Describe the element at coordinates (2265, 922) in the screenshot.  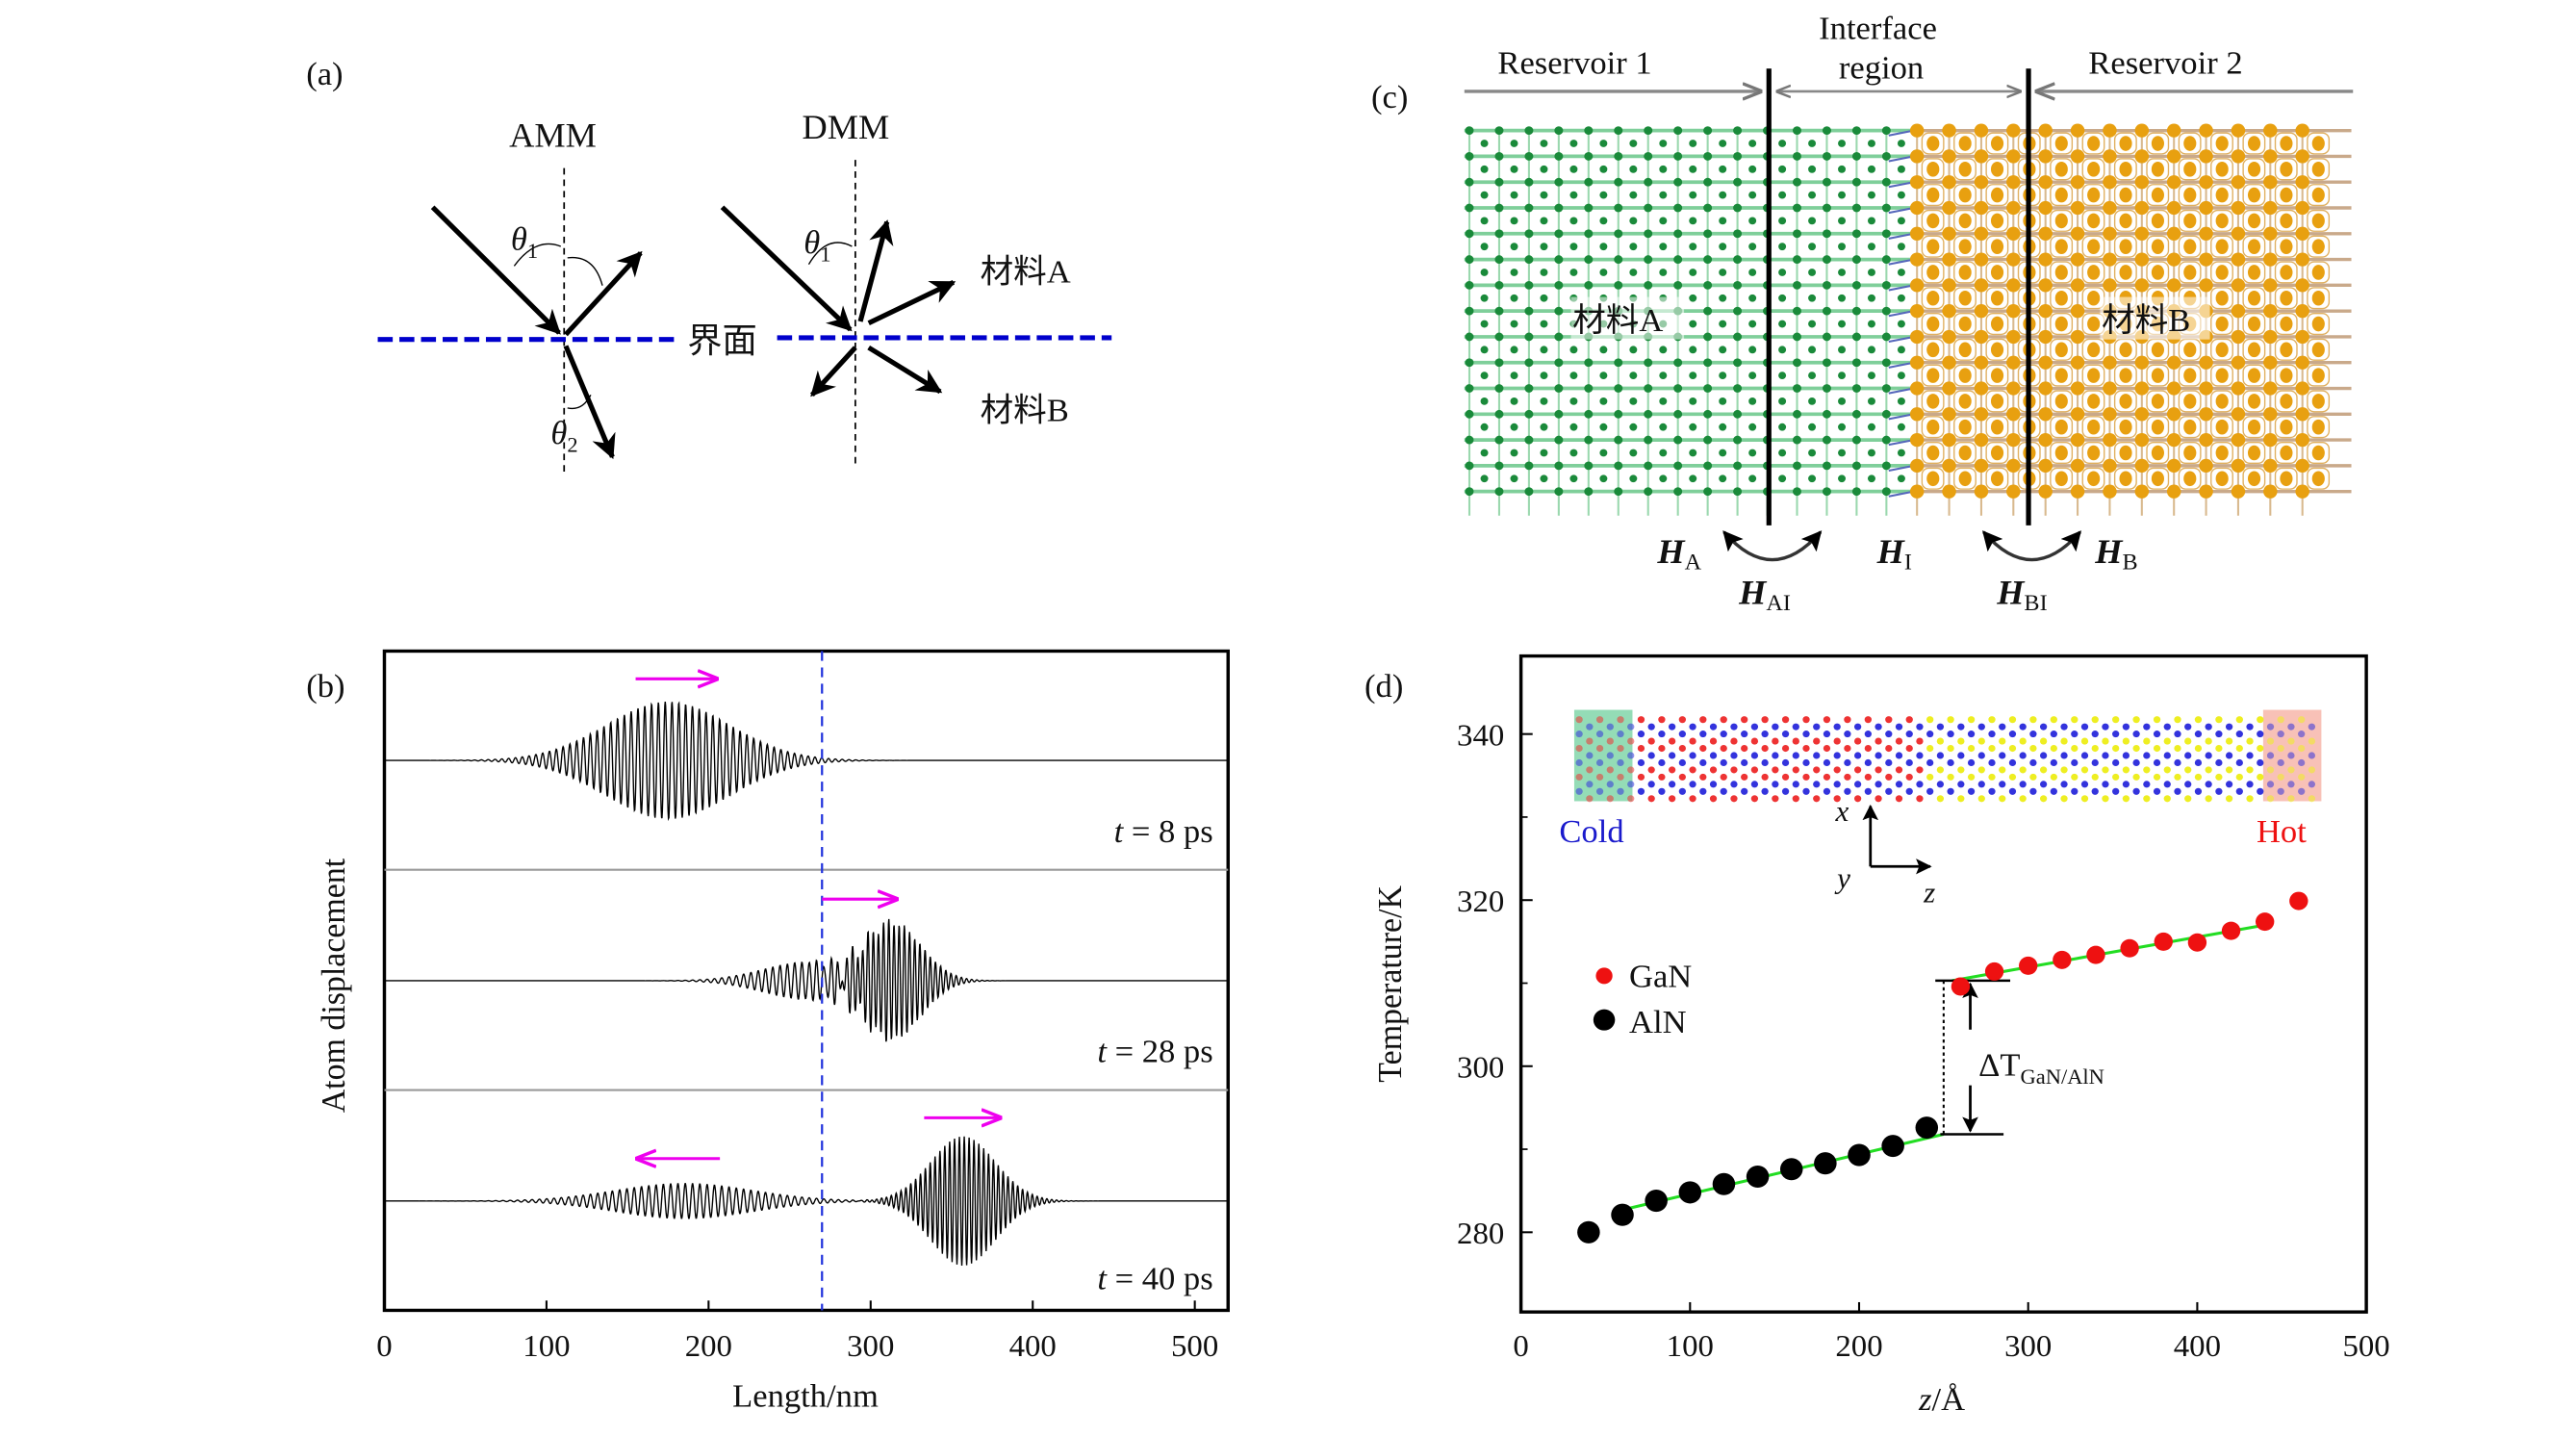
I see `data-point-gan` at that location.